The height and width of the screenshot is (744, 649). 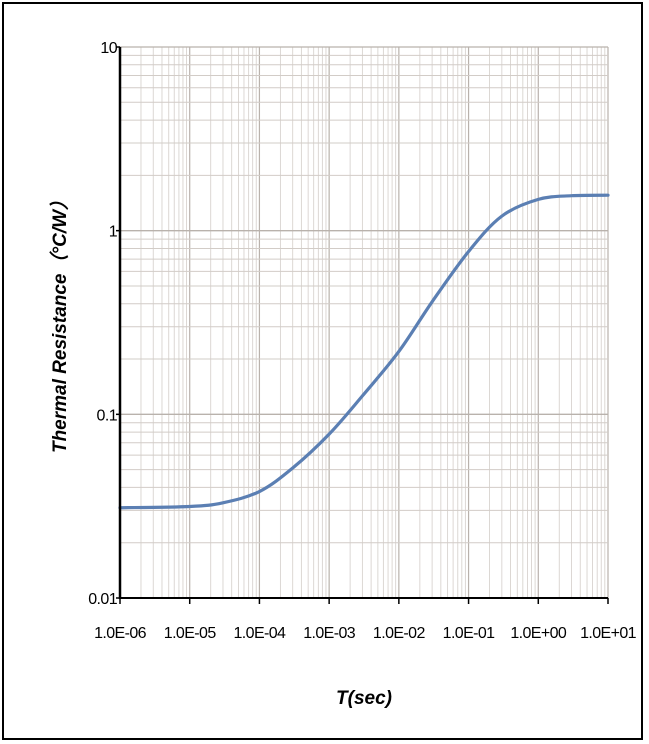 I want to click on x-tick-label: 1.0E+01, so click(x=608, y=633).